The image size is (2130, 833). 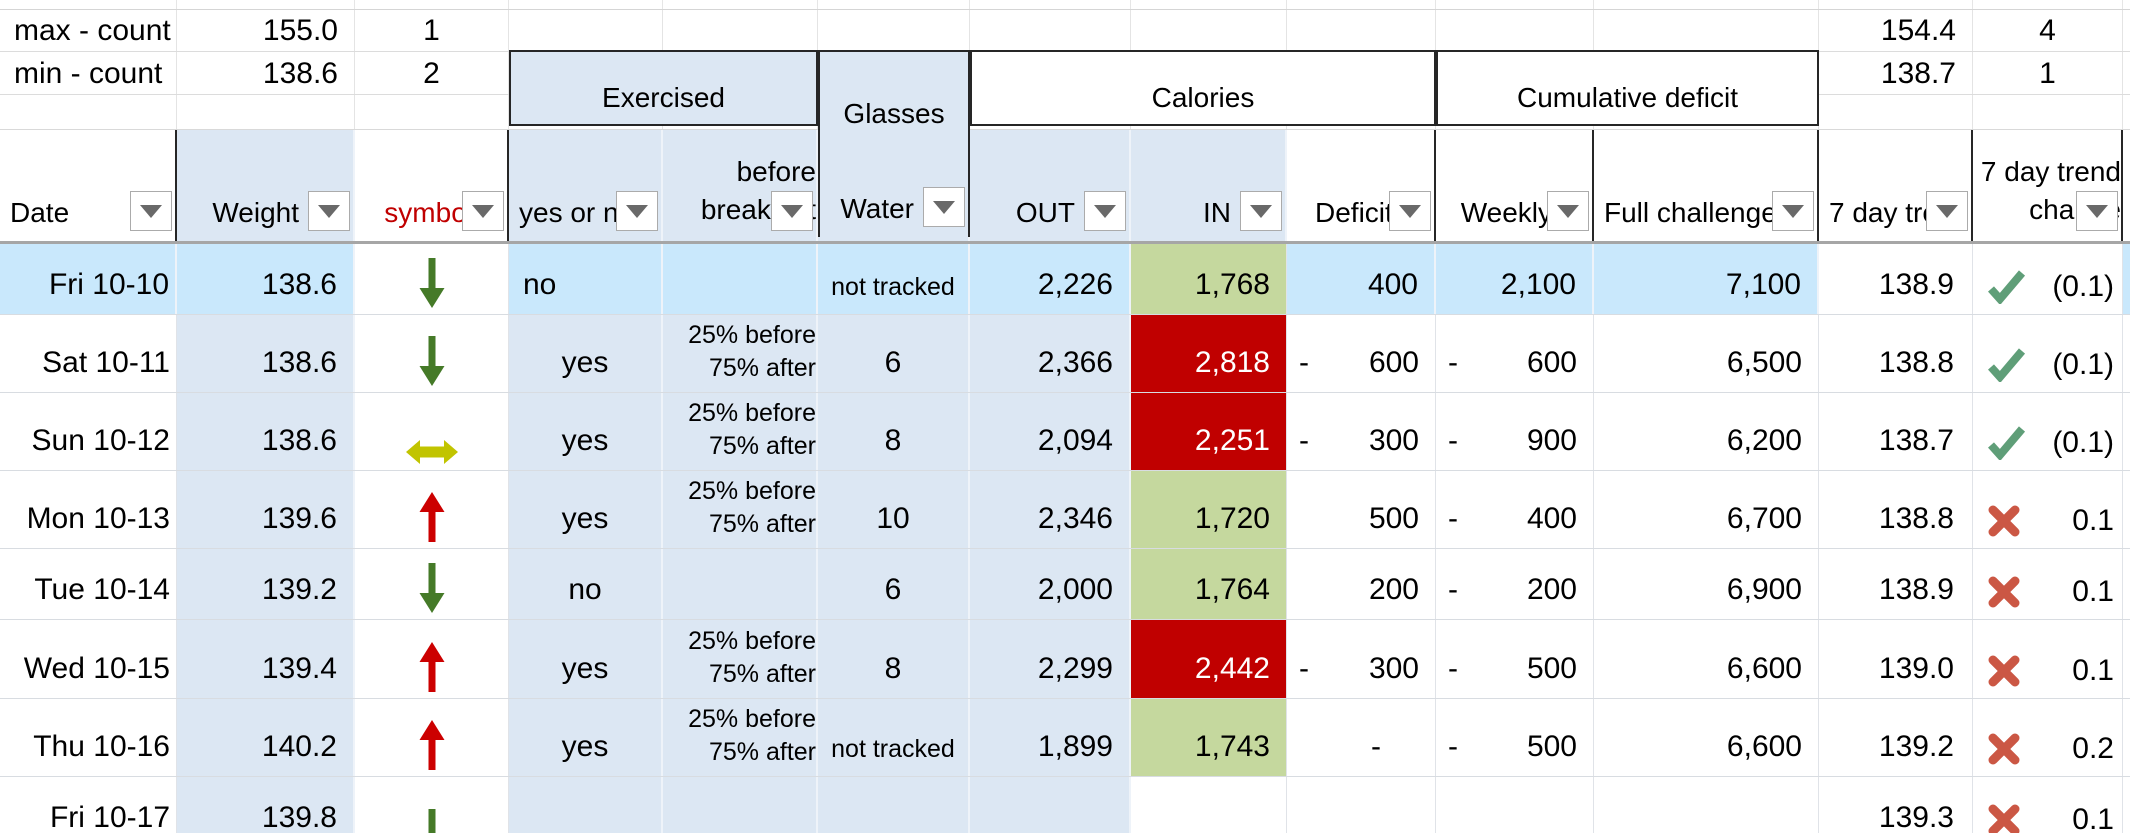 I want to click on calories-in-cell: 1,743, so click(x=1209, y=737).